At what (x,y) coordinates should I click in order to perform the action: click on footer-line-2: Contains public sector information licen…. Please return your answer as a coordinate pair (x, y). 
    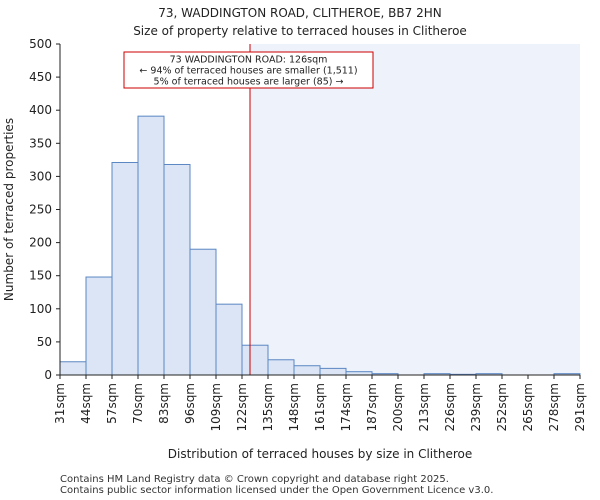
    Looking at the image, I should click on (277, 490).